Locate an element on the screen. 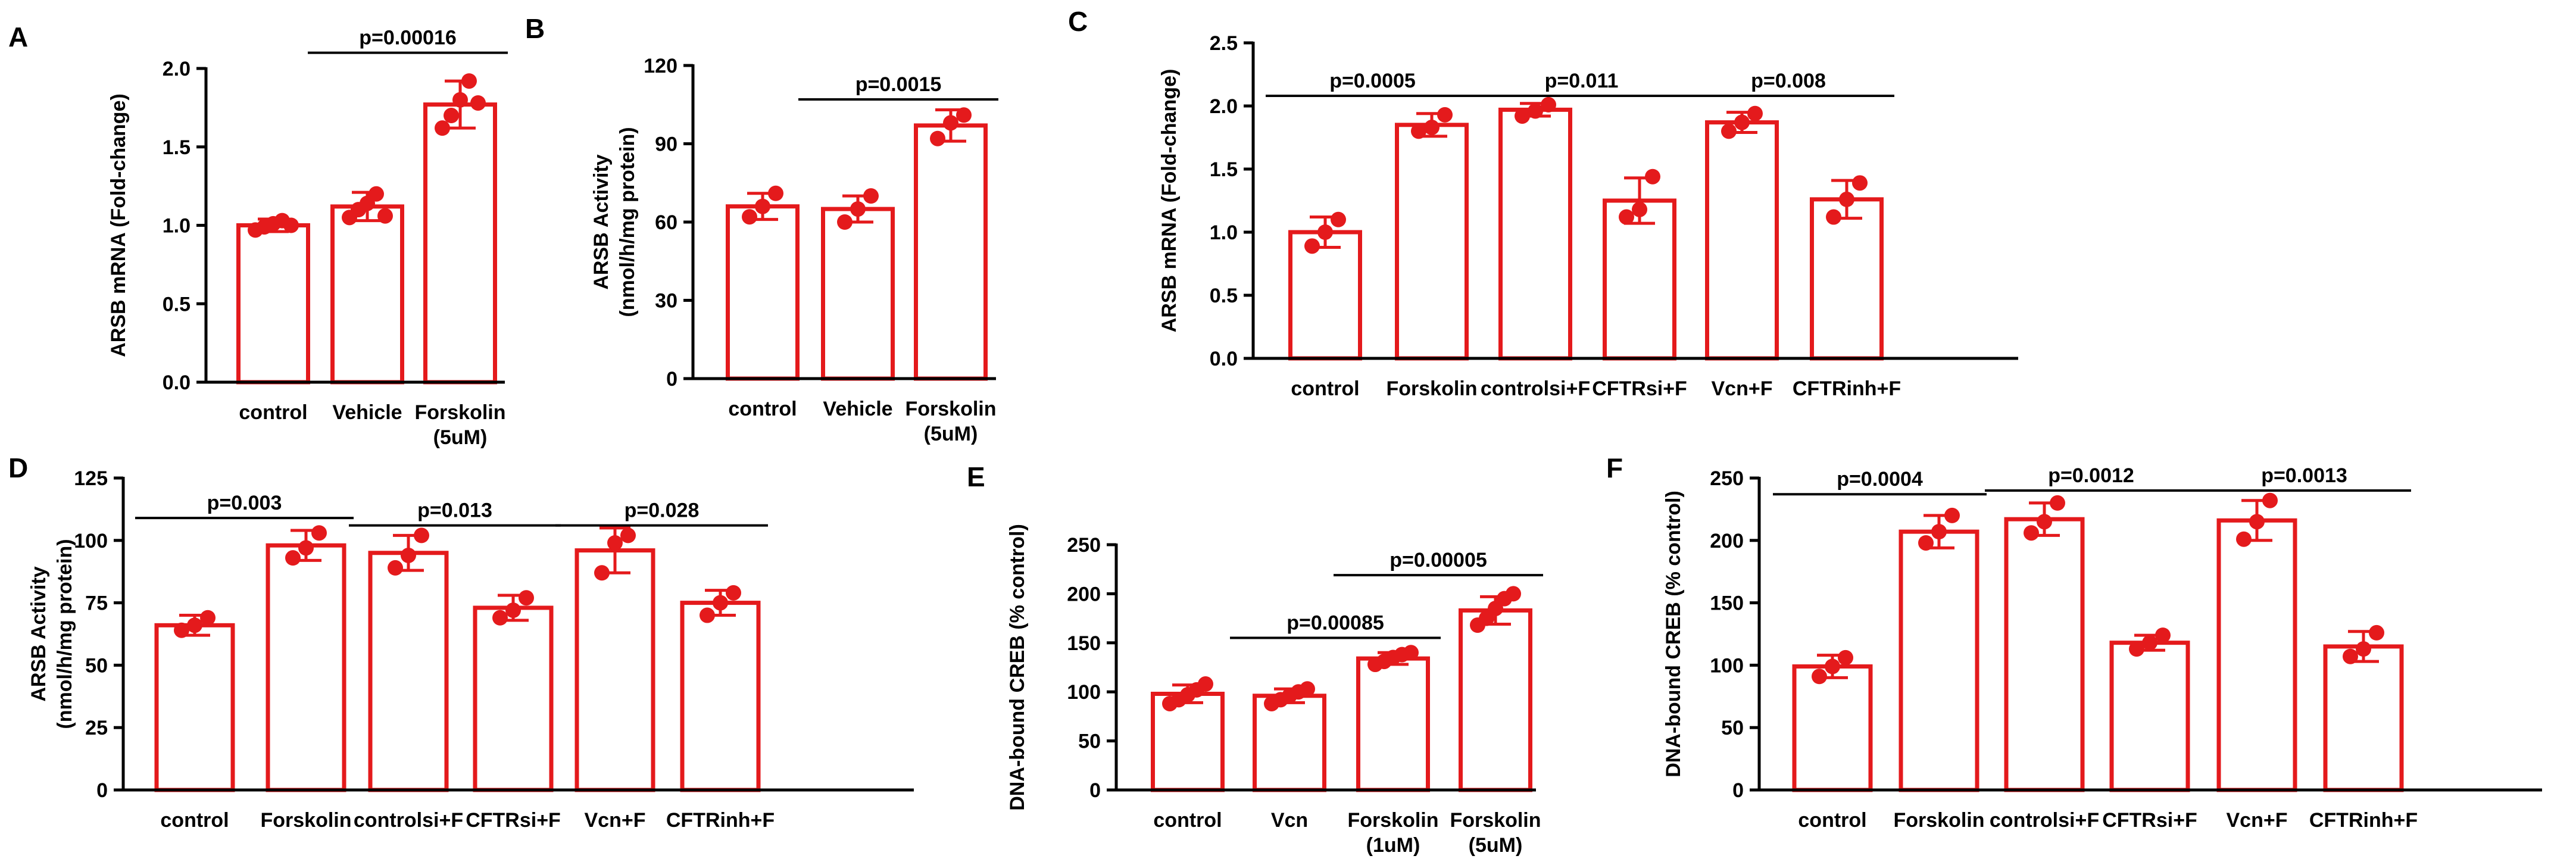 This screenshot has width=2576, height=862. y-axis-label-c: ARSB mRNA (Fold-change) is located at coordinates (1169, 201).